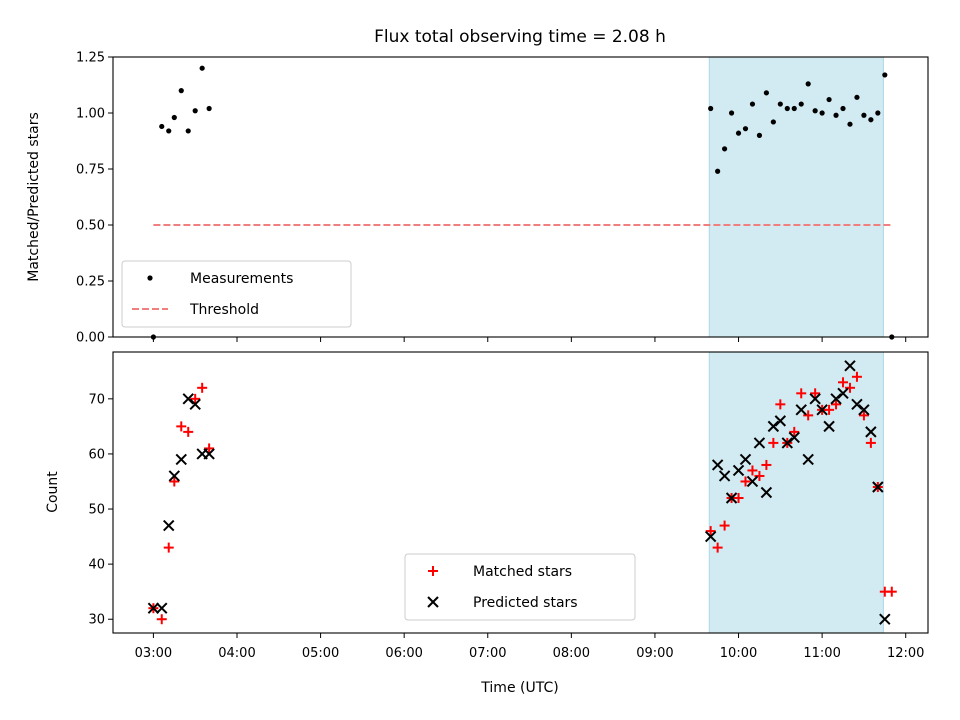 The width and height of the screenshot is (960, 720). I want to click on x-tick-label: 08:00, so click(571, 653).